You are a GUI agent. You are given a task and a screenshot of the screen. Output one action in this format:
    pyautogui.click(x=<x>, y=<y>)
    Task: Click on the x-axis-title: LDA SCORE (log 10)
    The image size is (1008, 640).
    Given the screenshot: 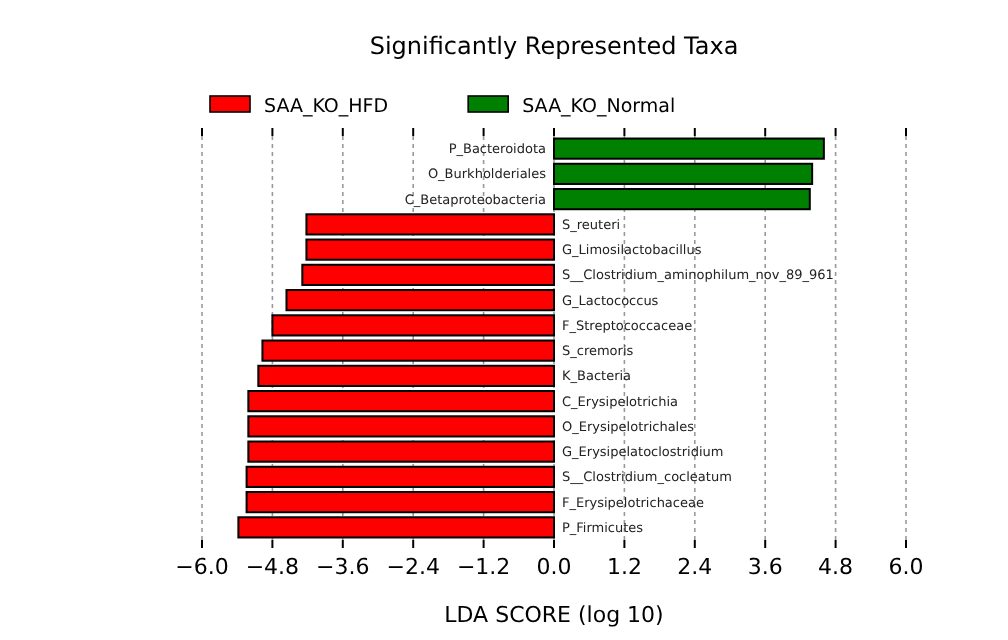 What is the action you would take?
    pyautogui.click(x=554, y=615)
    